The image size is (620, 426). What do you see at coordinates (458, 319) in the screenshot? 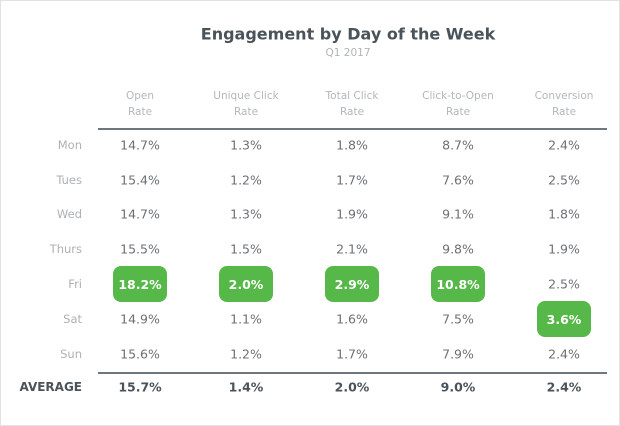
I see `table-cell: 7.5%` at bounding box center [458, 319].